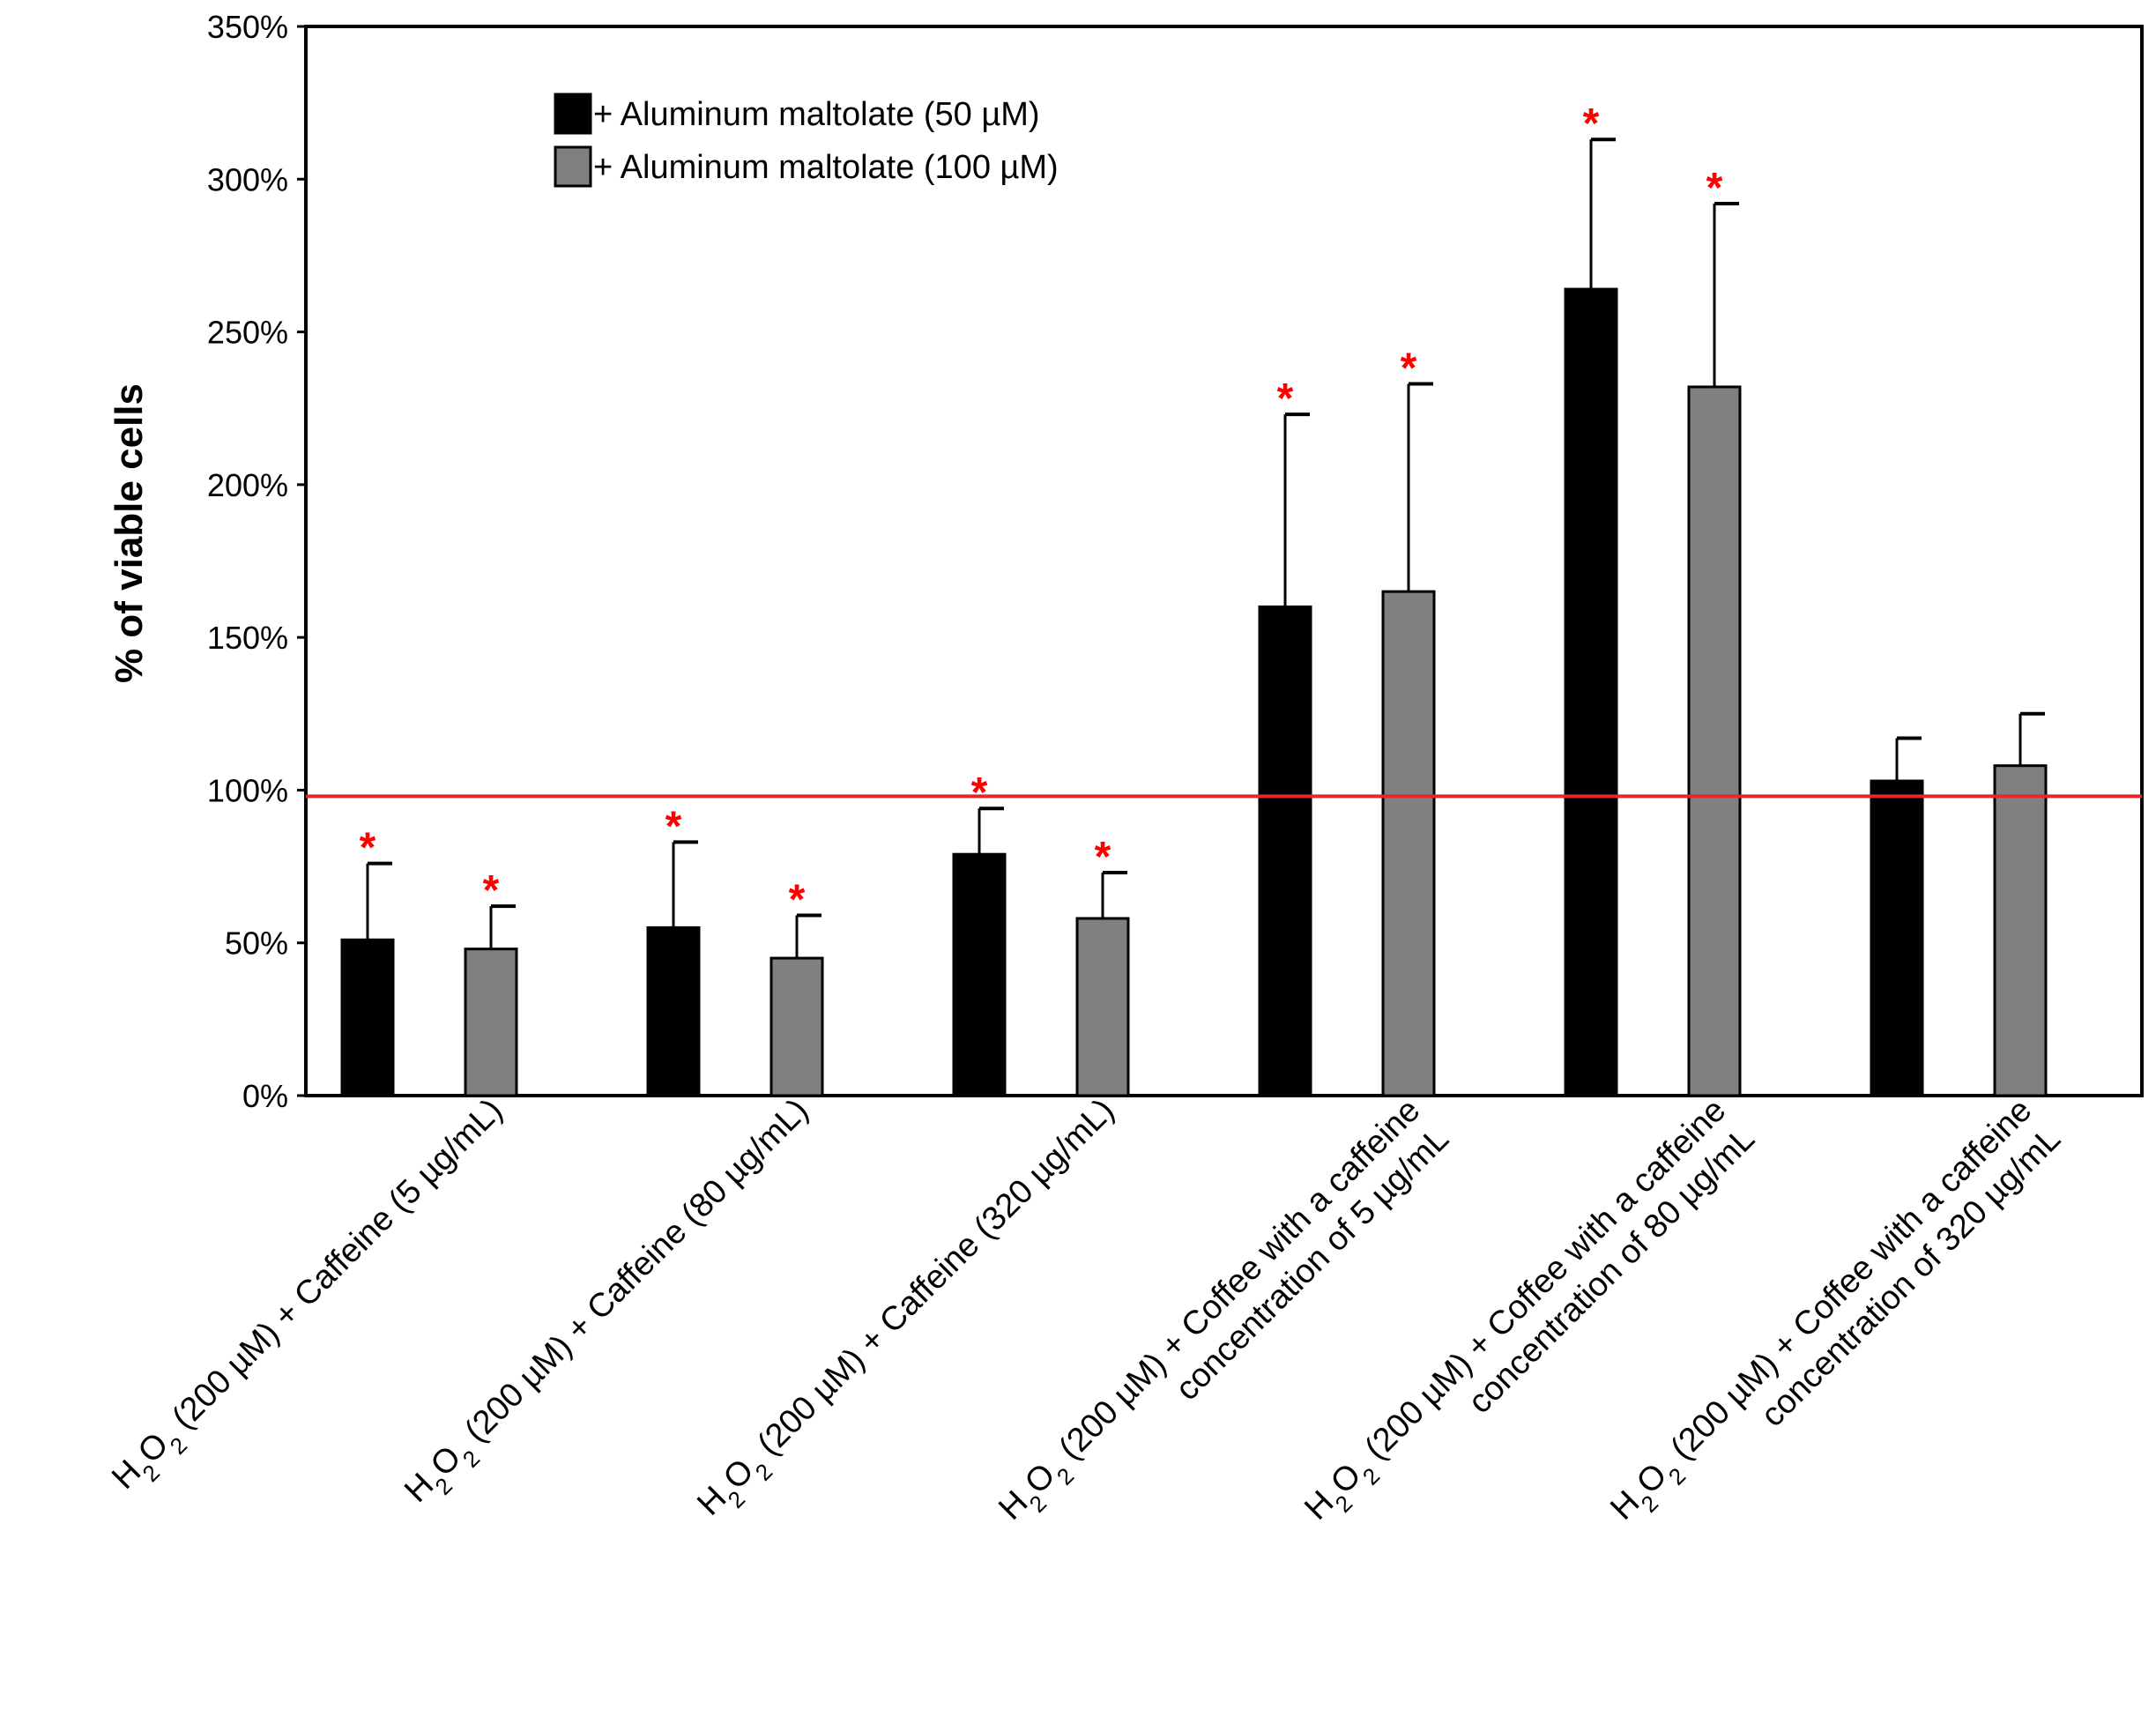 The height and width of the screenshot is (1717, 2156). Describe the element at coordinates (826, 167) in the screenshot. I see `legend-label: + Aluminum maltolate (100 µM)` at that location.